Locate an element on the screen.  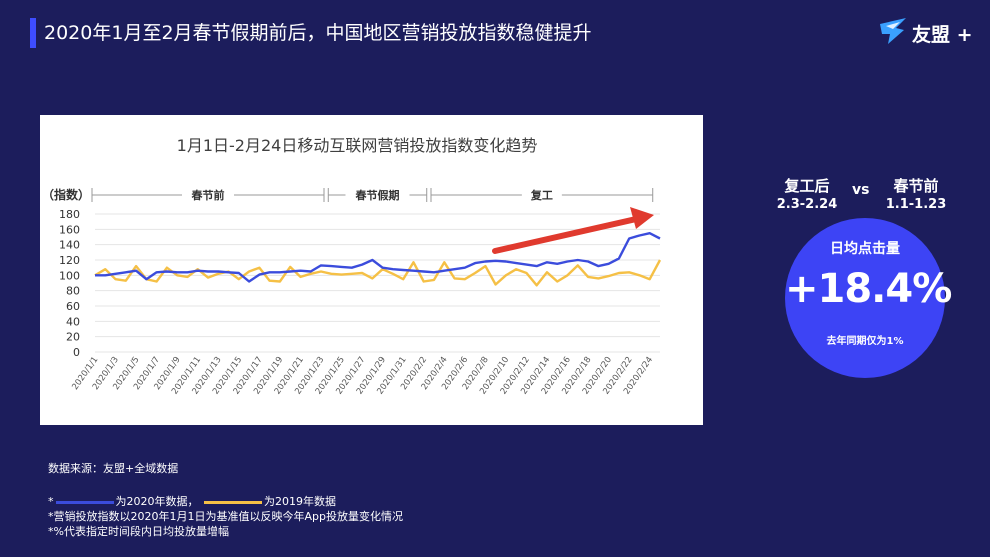
footnote-percent-meaning: *%代表指定时间段内日均投放量增幅 is located at coordinates (138, 531).